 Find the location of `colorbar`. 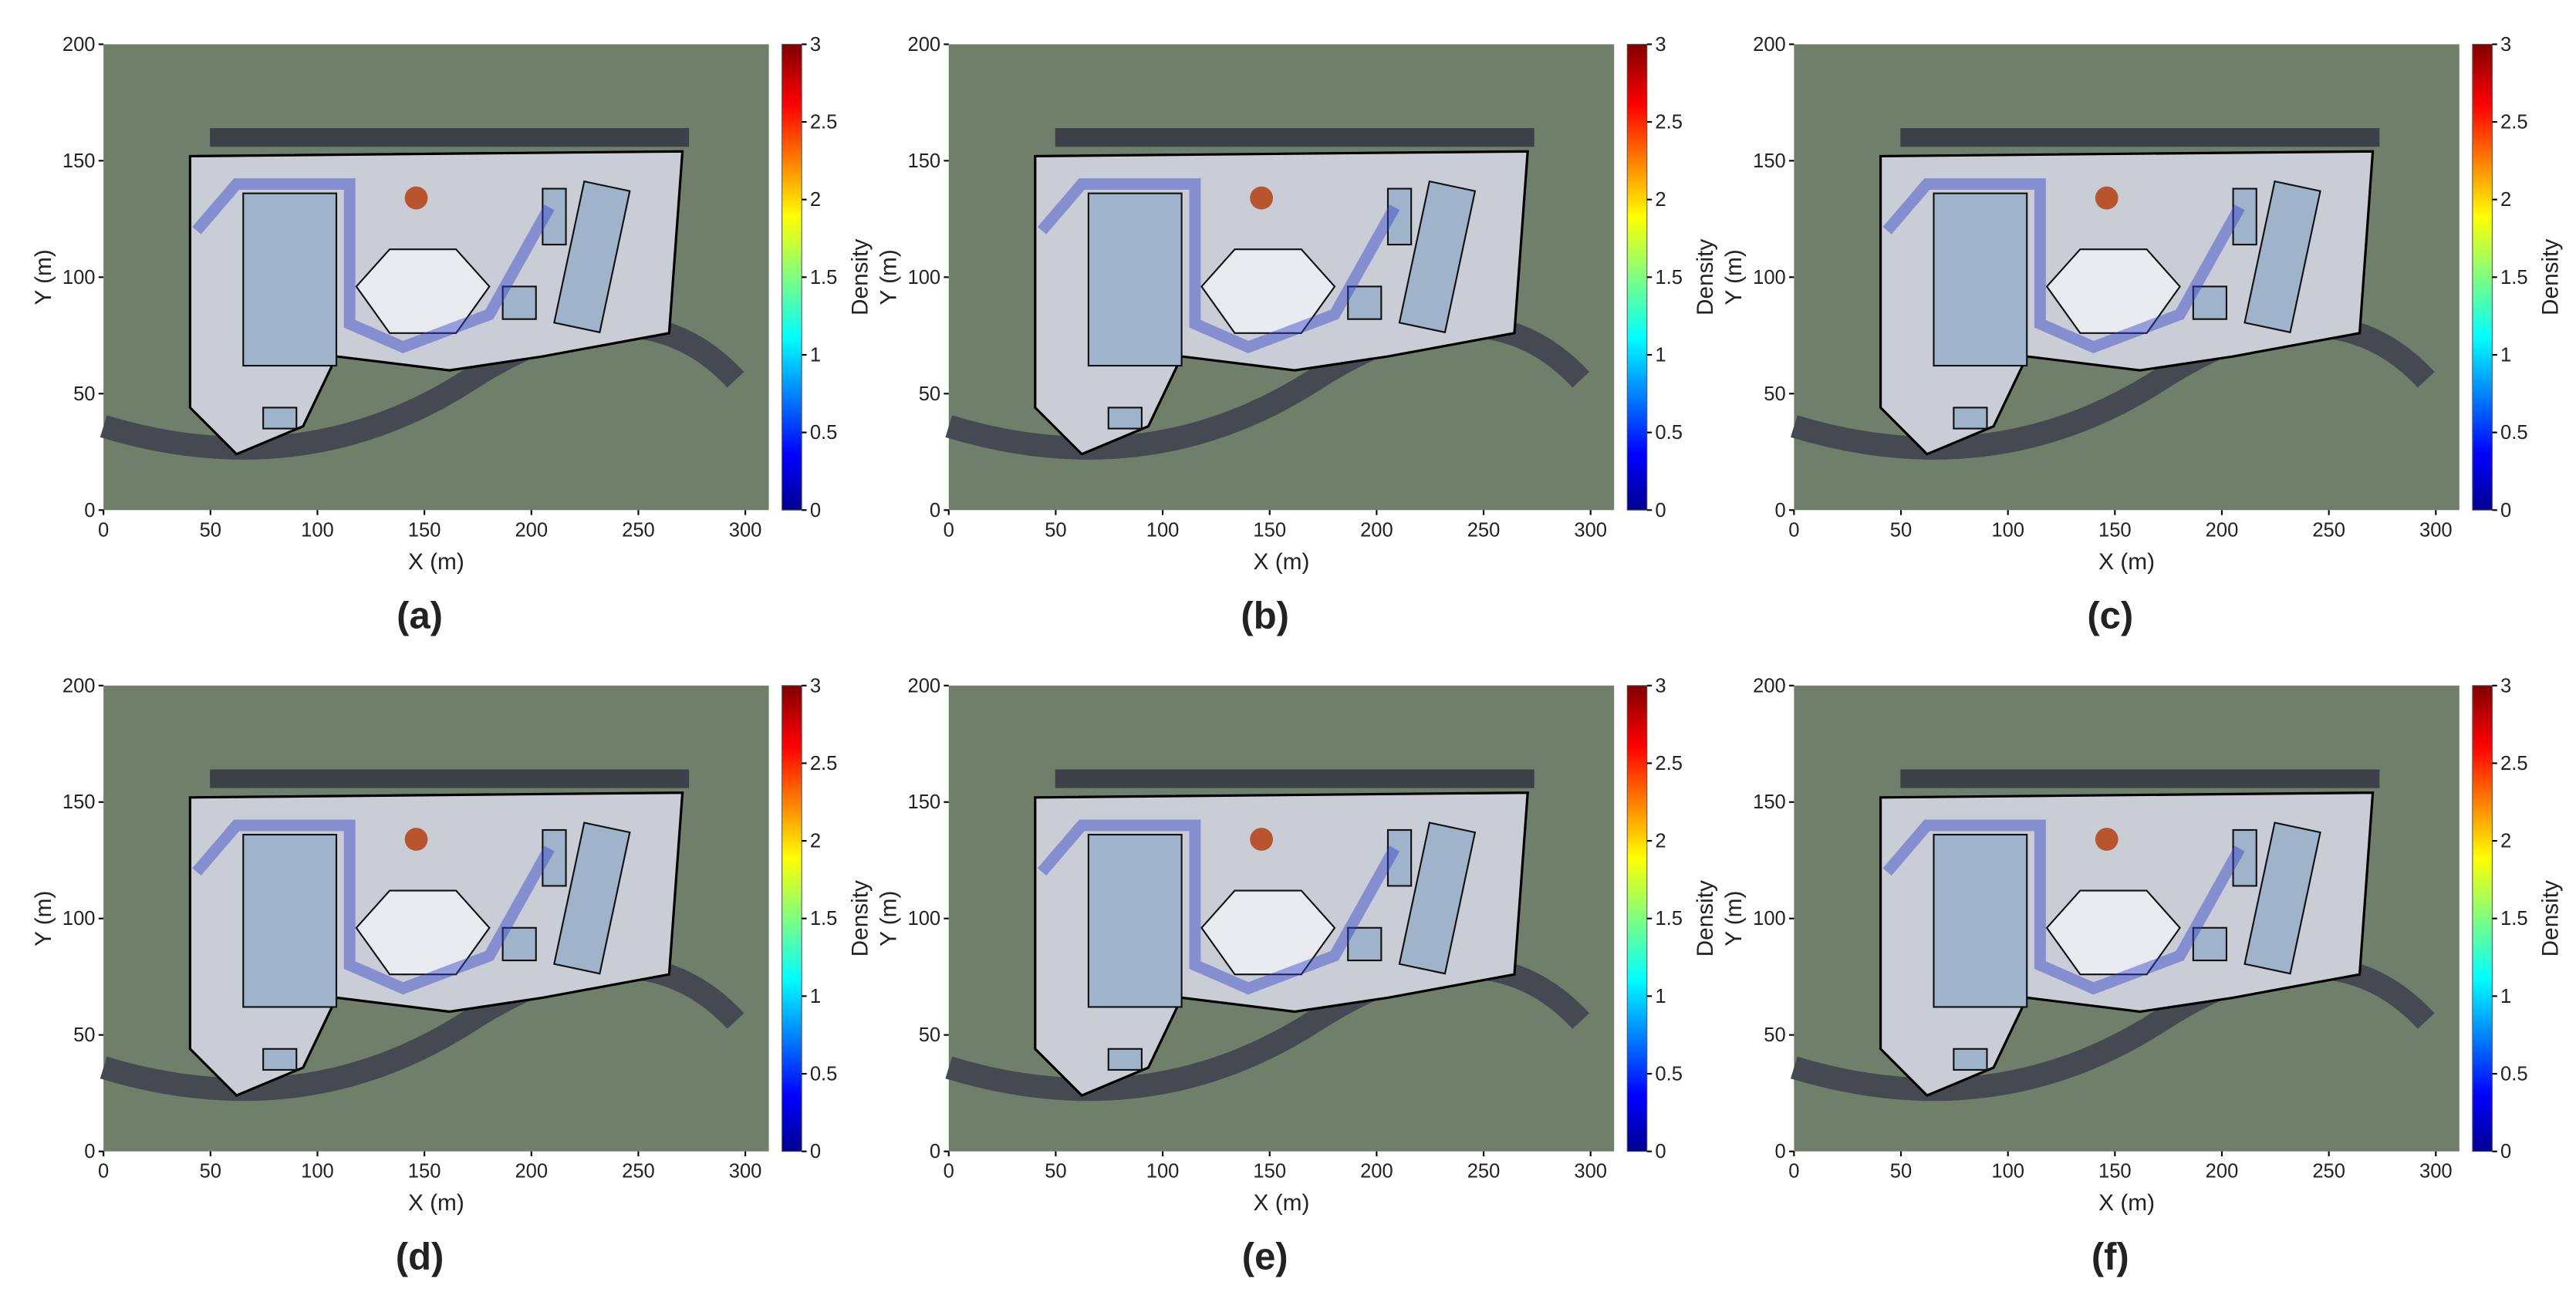

colorbar is located at coordinates (1637, 918).